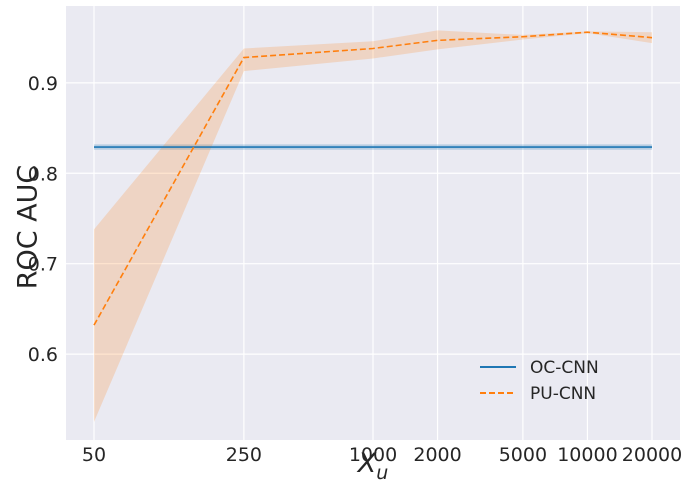 The width and height of the screenshot is (687, 501). Describe the element at coordinates (437, 455) in the screenshot. I see `x-tick-label-2000: 2000` at that location.